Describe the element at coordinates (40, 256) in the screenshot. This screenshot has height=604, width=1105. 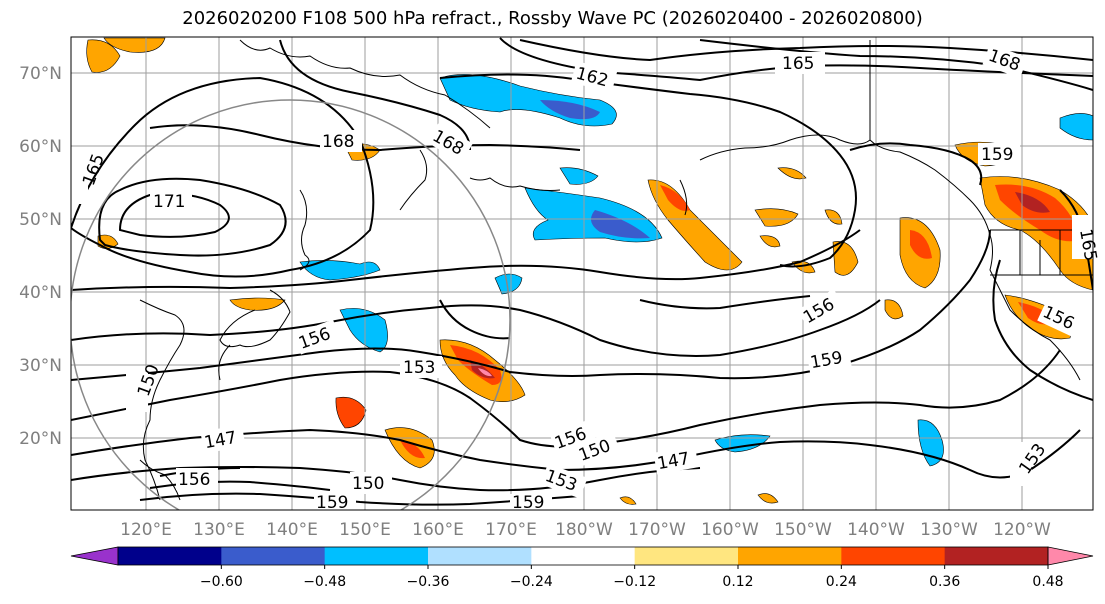
I see `latitude-labels: 70°N 60°N 50°N 40°N 30°N 20°N` at that location.